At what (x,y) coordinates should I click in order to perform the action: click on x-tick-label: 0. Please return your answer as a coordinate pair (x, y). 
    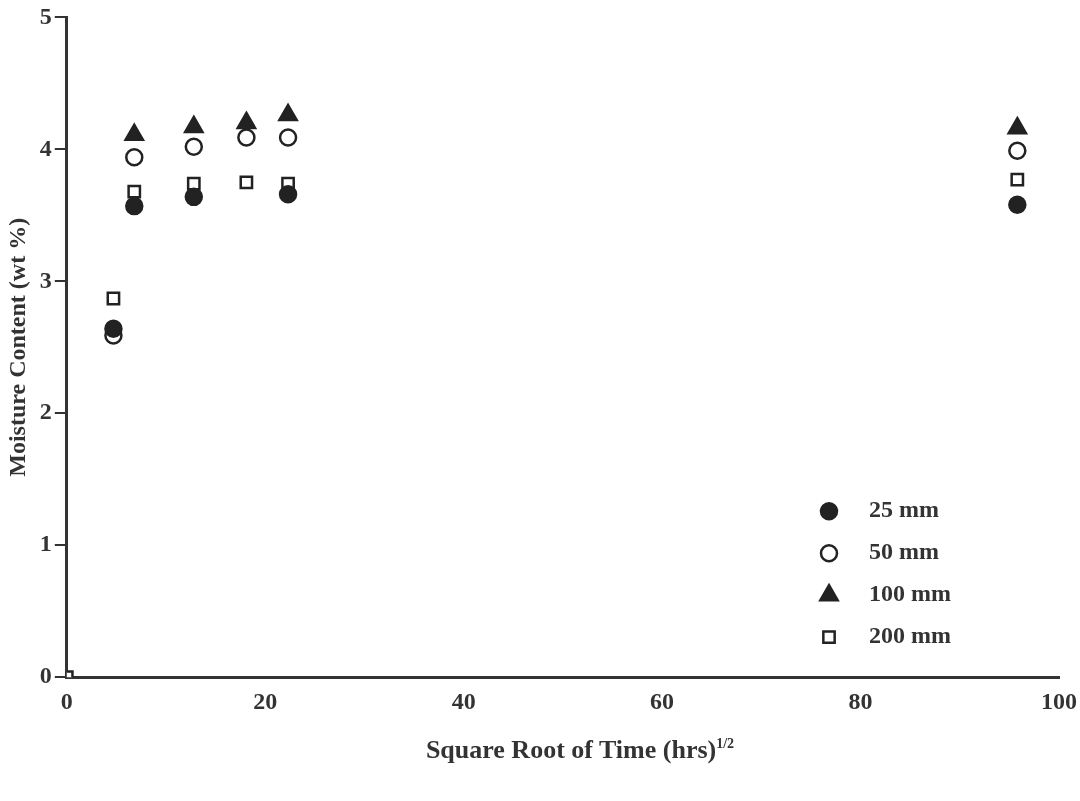
    Looking at the image, I should click on (66, 700).